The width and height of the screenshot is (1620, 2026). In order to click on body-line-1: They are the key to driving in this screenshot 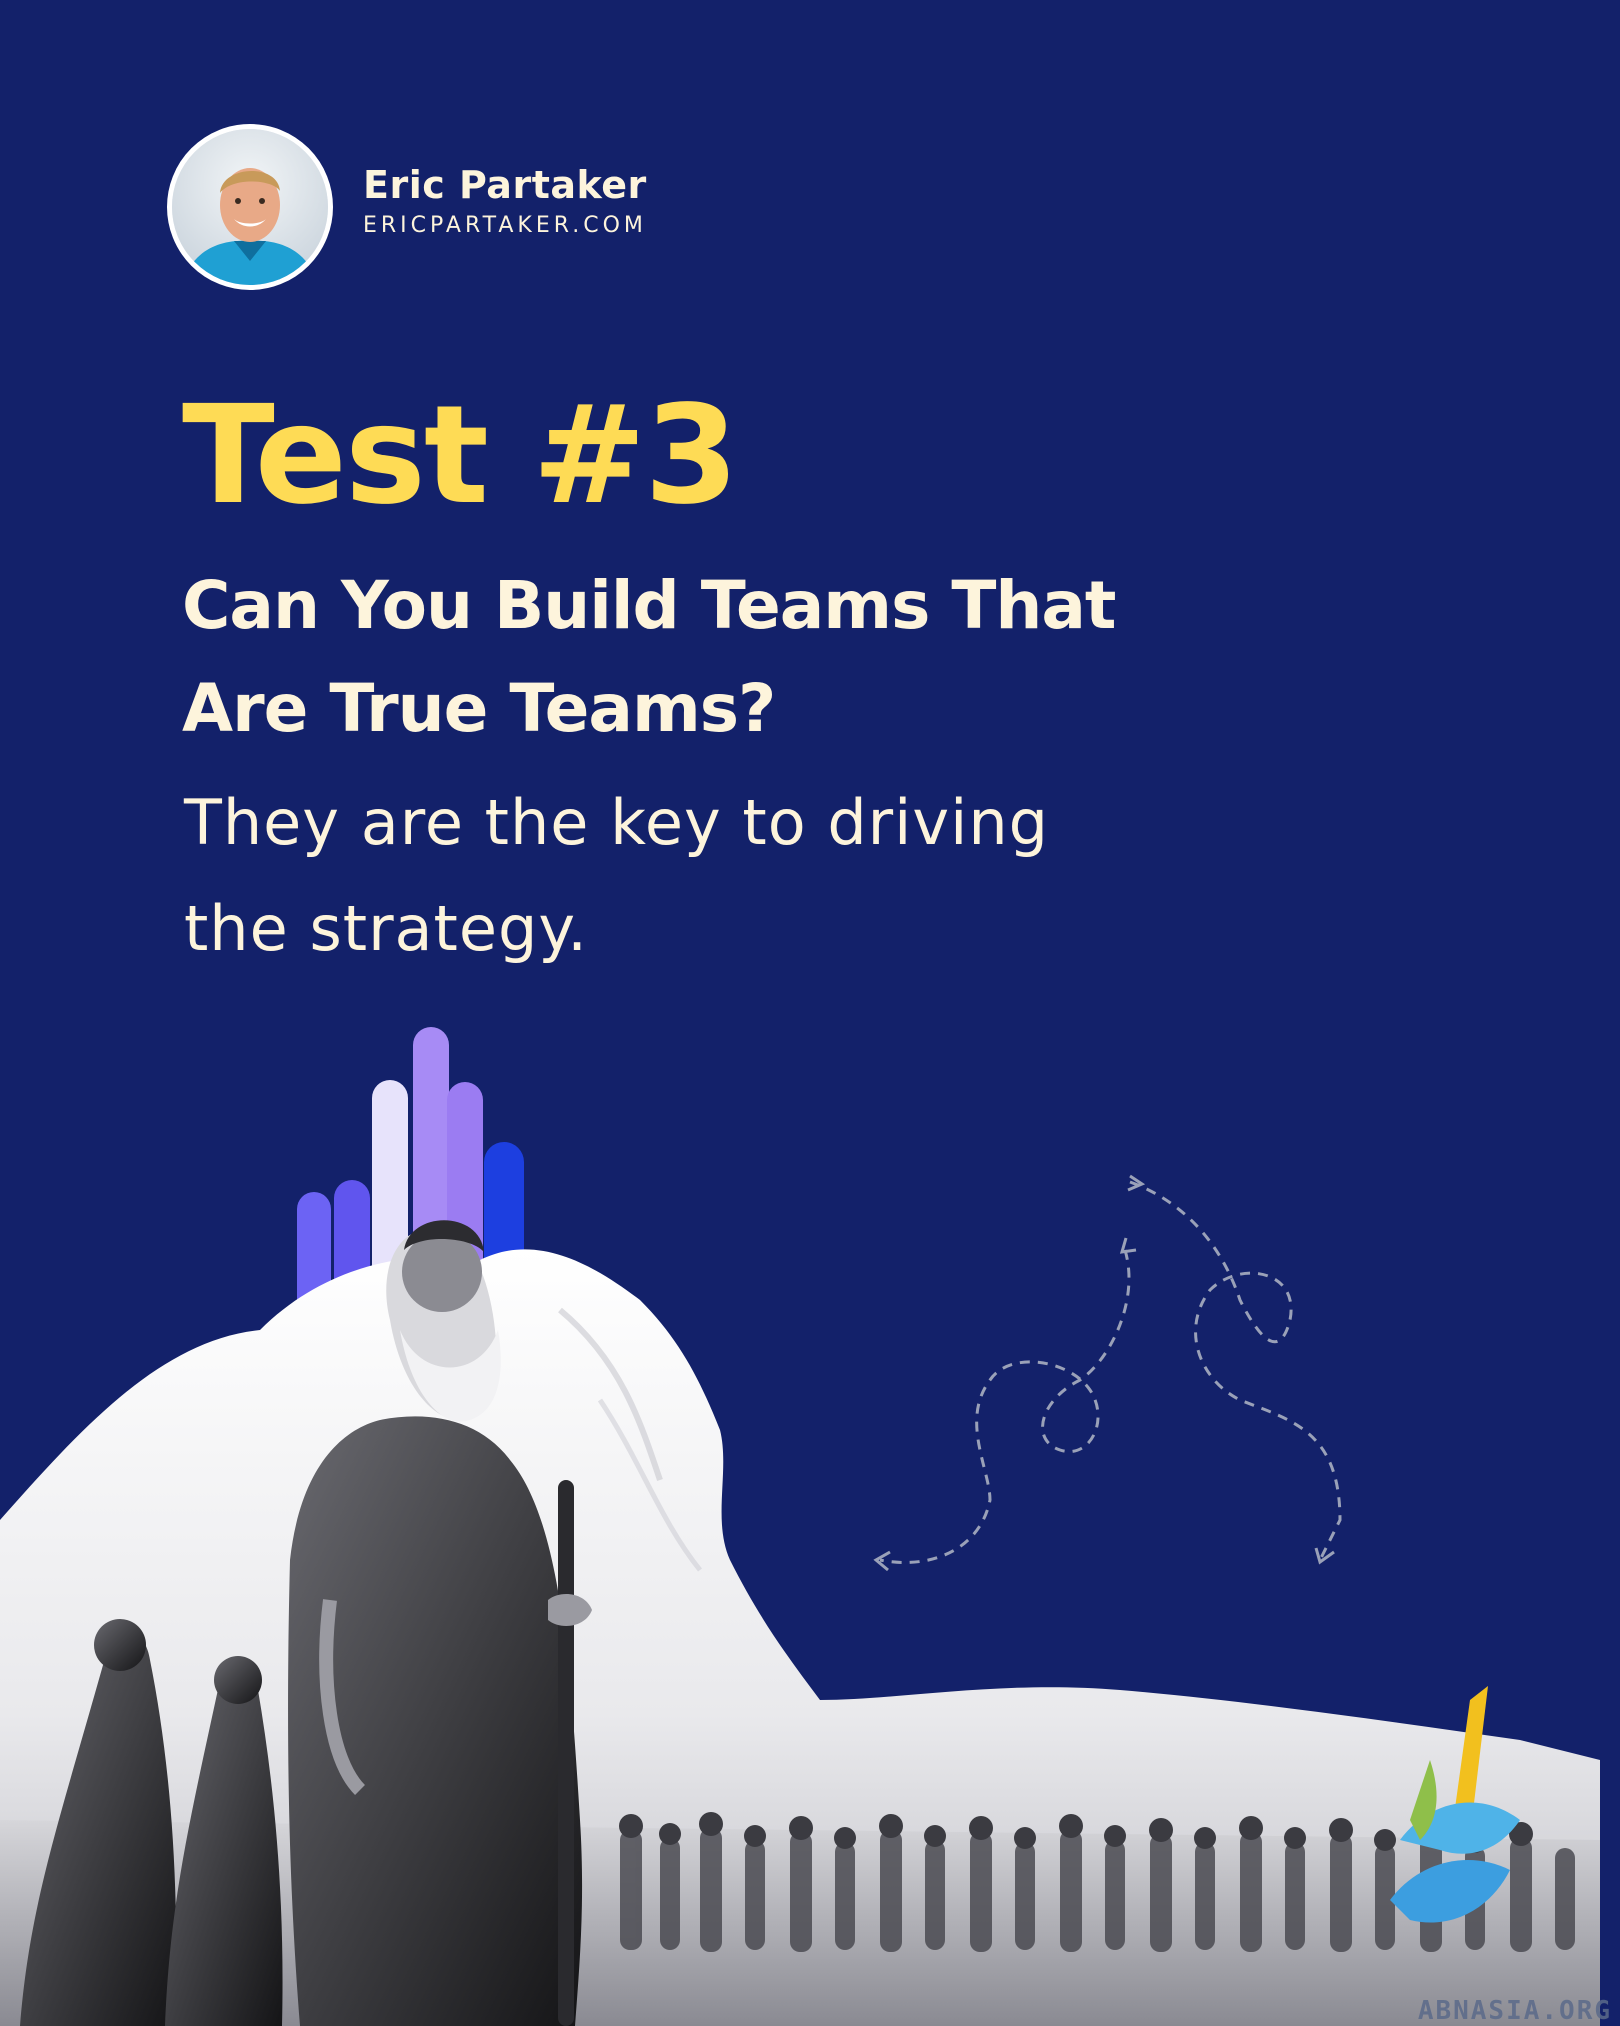, I will do `click(616, 822)`.